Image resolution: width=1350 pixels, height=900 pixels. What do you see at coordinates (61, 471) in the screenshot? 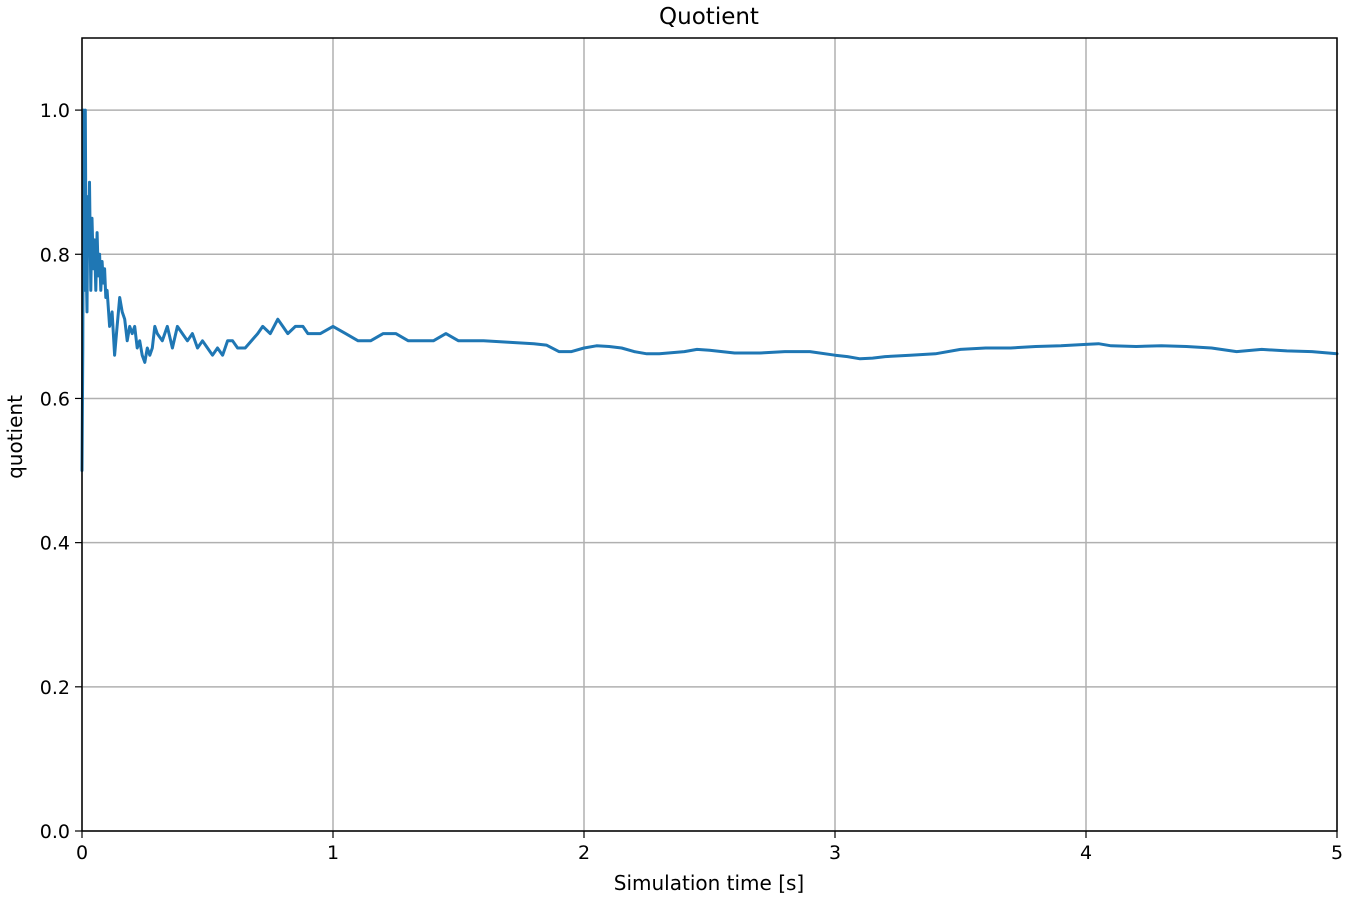
I see `y-axis-ticks: 0.0 0.2 0.4 0.6 0.8 1.0` at bounding box center [61, 471].